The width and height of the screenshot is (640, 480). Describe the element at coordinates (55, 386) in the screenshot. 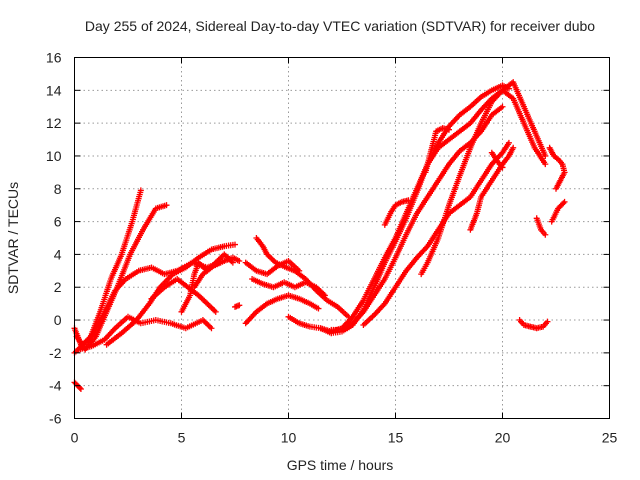

I see `y-tick-label: -4` at that location.